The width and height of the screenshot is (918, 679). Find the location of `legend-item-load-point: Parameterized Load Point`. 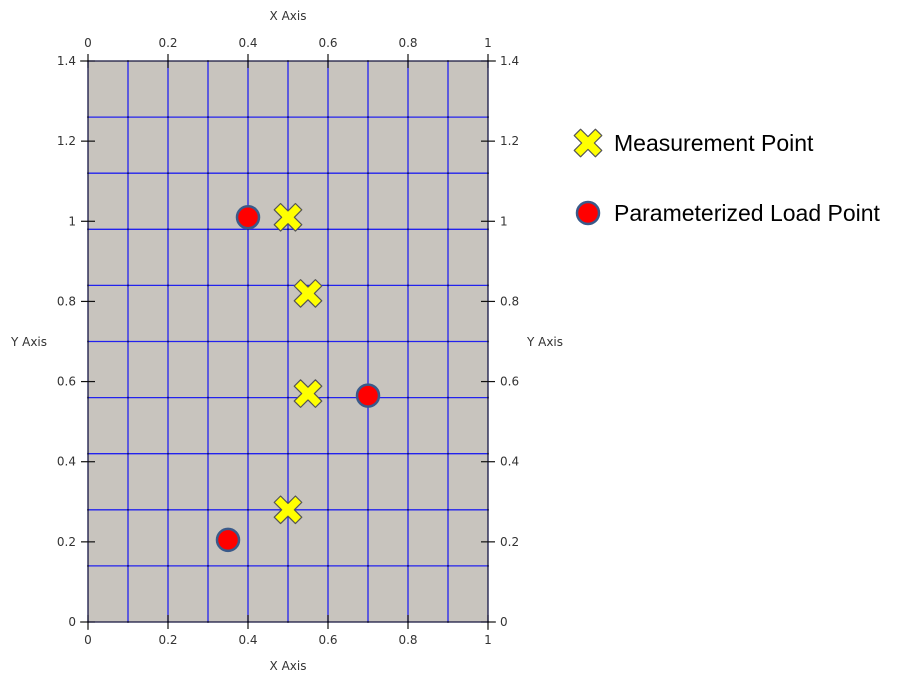

legend-item-load-point: Parameterized Load Point is located at coordinates (726, 213).